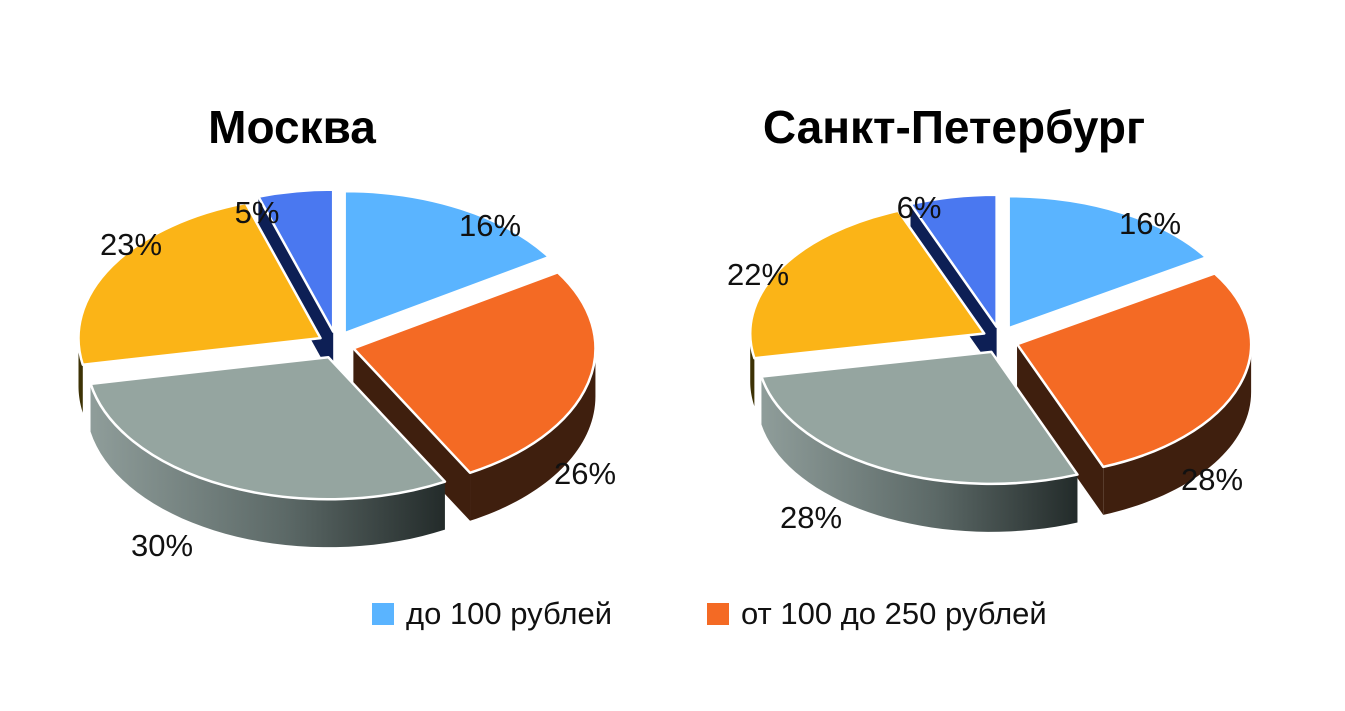 Image resolution: width=1345 pixels, height=711 pixels. I want to click on data-label-moscow-yellow: 23%, so click(131, 244).